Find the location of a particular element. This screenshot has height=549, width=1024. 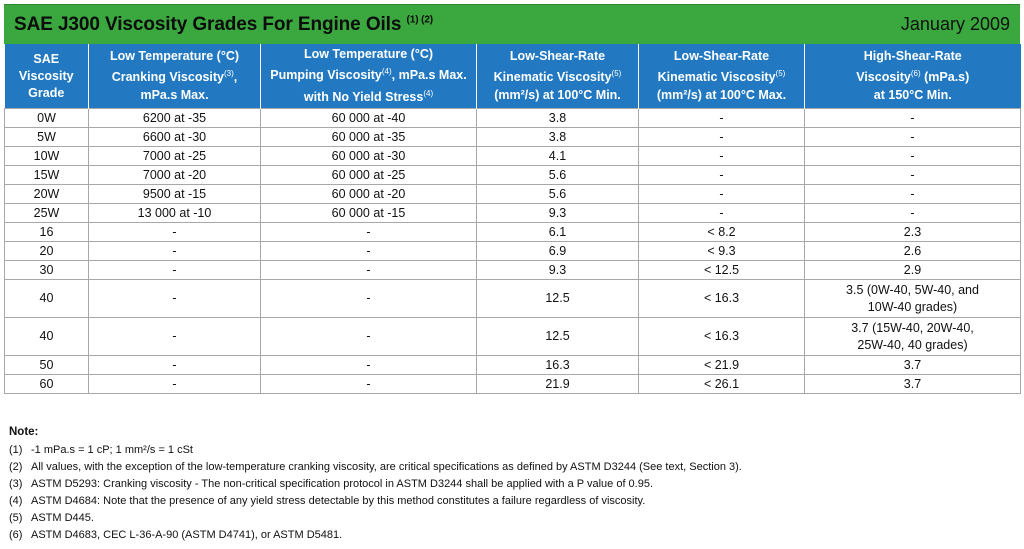

table-cell: 7000 at -20 is located at coordinates (174, 175).